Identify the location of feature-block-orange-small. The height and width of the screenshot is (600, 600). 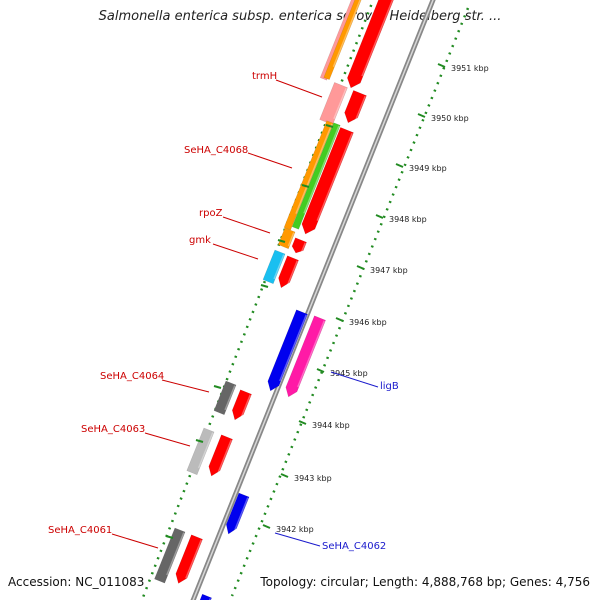
(286, 238).